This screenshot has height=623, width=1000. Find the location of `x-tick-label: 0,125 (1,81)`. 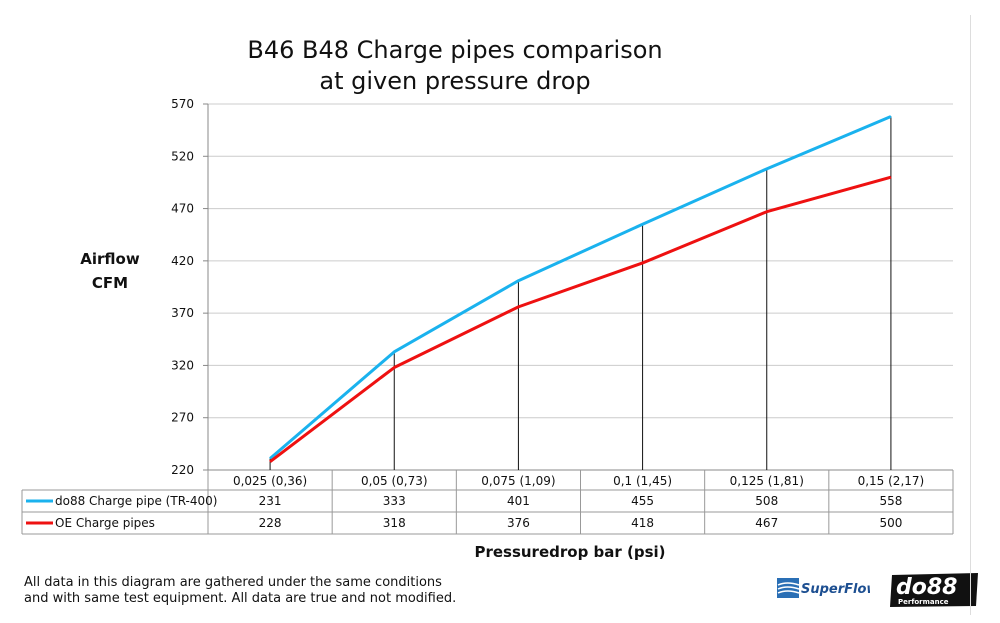

x-tick-label: 0,125 (1,81) is located at coordinates (767, 481).